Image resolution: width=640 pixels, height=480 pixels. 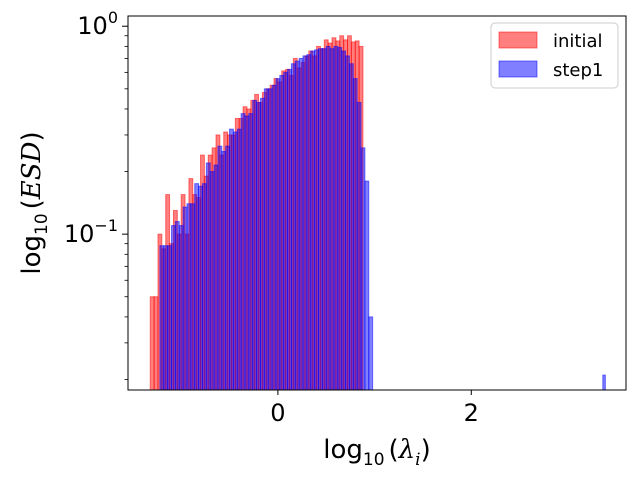 I want to click on y-tick-label: 10⁰, so click(x=97, y=24).